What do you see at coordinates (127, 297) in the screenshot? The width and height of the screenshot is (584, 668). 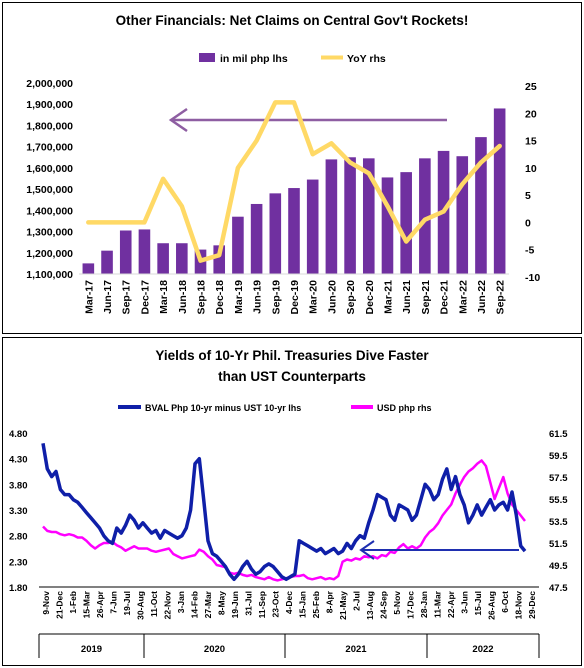 I see `x-tick-label: Sep-17` at bounding box center [127, 297].